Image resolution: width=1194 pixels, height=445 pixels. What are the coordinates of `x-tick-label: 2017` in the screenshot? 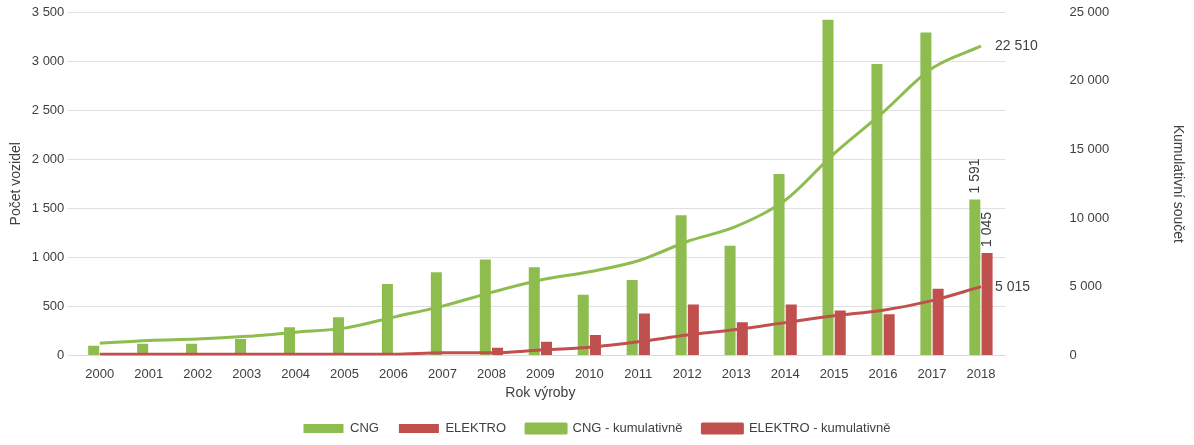 It's located at (932, 373).